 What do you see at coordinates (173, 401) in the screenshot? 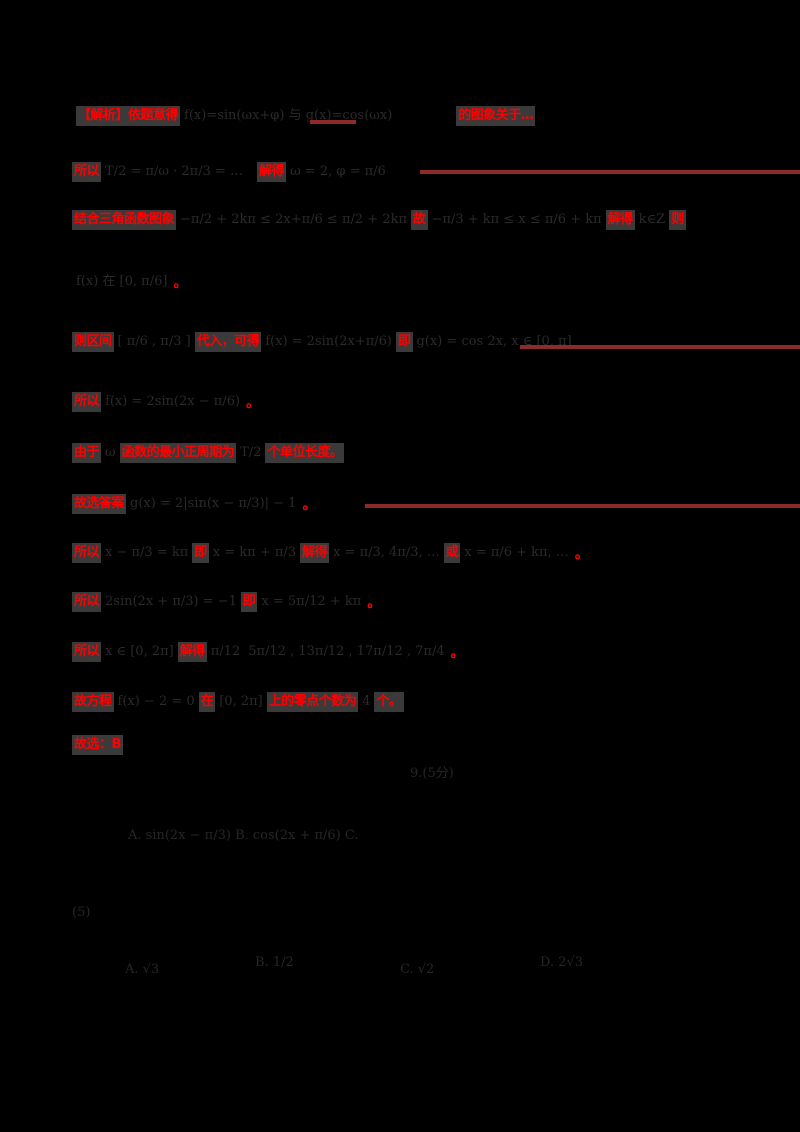
I see `formula: f(x) = 2sin(2x − π/6)` at bounding box center [173, 401].